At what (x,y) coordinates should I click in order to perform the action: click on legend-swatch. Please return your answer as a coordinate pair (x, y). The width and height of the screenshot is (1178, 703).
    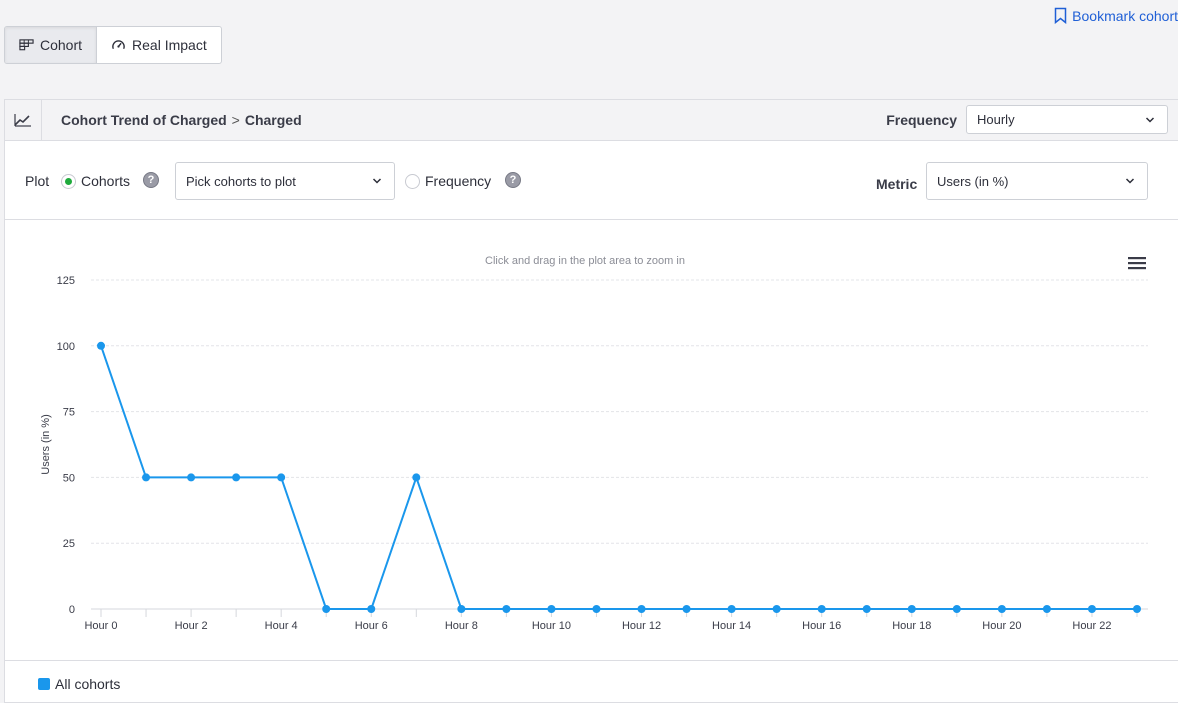
    Looking at the image, I should click on (44, 684).